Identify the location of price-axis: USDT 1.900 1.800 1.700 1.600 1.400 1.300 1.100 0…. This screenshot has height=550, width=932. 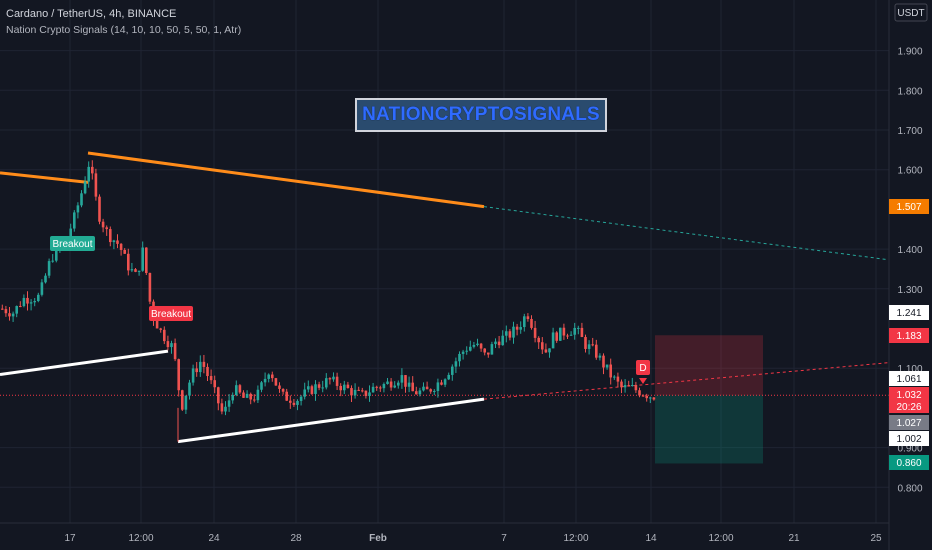
(908, 275).